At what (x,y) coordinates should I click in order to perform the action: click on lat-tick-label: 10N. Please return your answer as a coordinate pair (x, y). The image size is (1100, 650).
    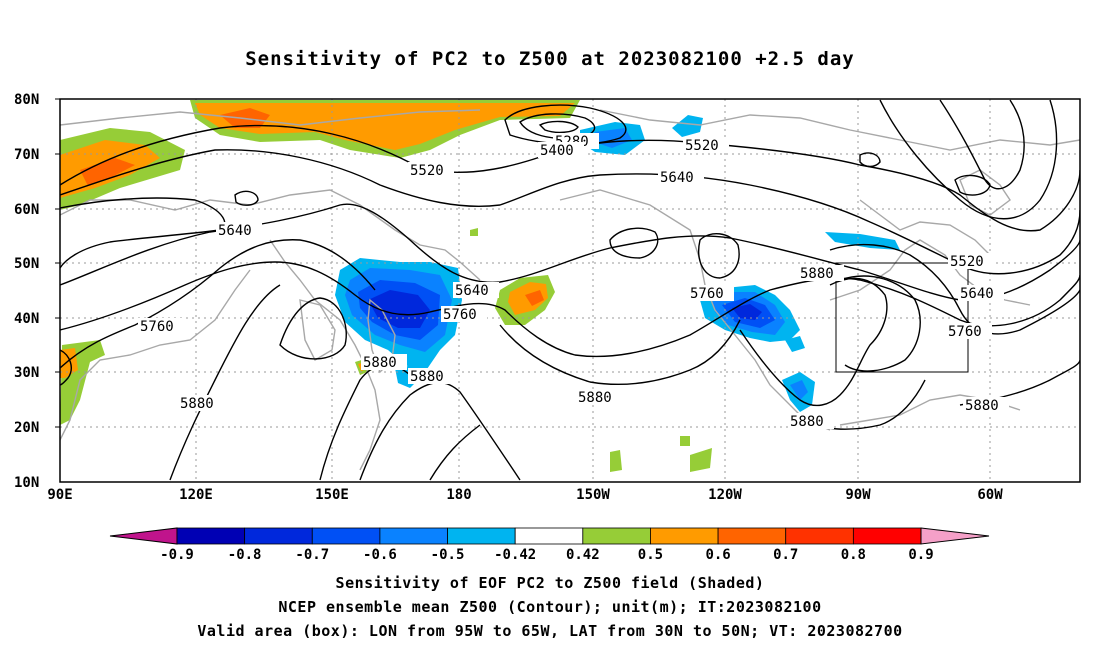
    Looking at the image, I should click on (26, 483).